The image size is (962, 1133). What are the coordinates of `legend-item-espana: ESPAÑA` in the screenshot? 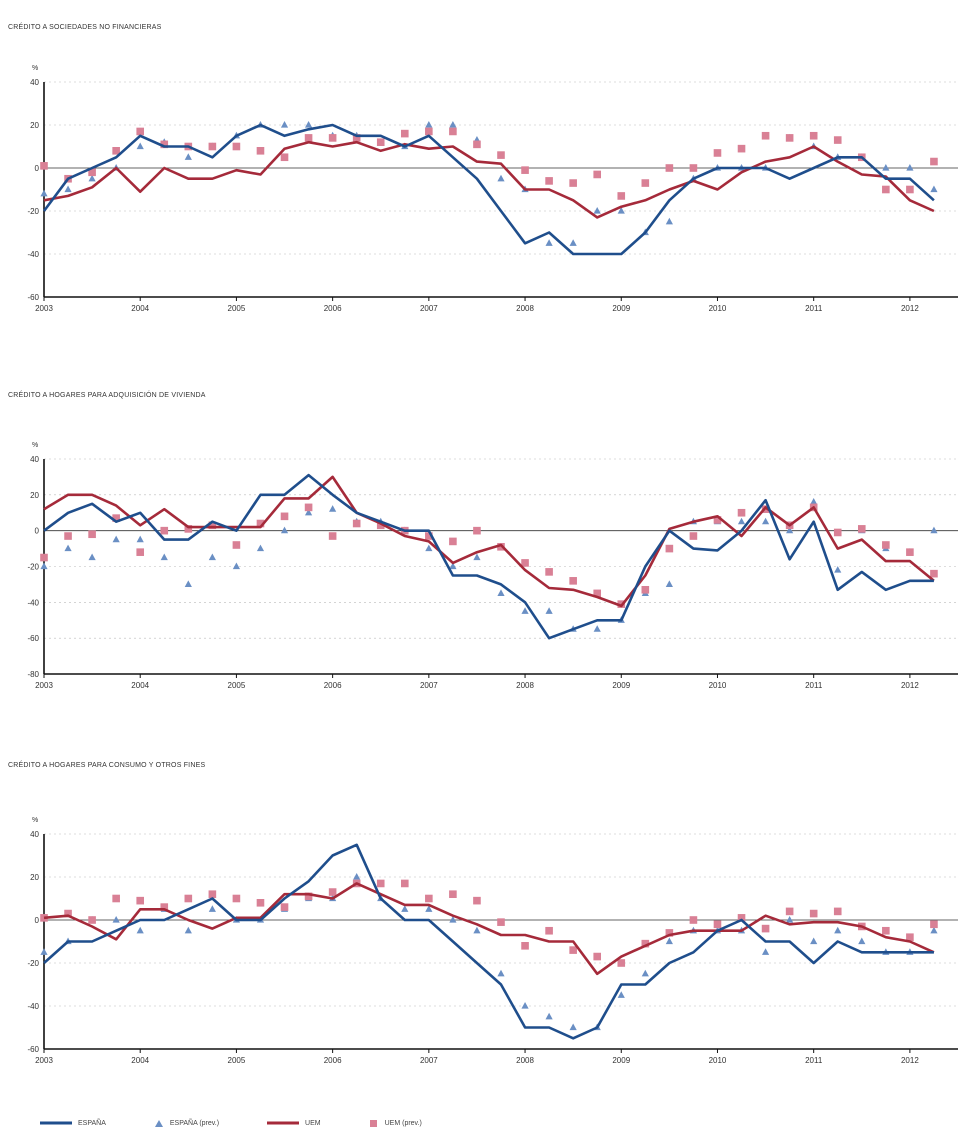 It's located at (73, 1123).